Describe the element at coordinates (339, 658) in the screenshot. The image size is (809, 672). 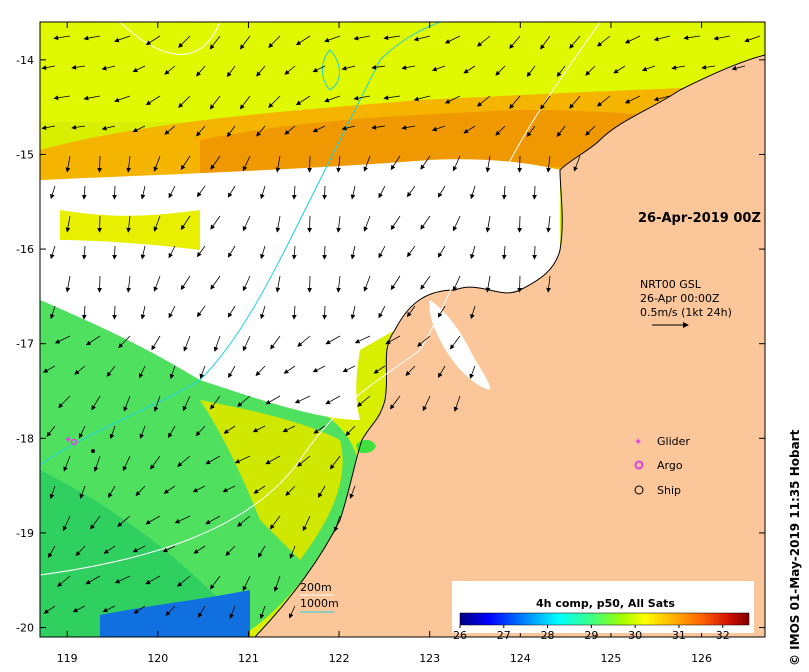
I see `lon-tick-label: 122` at that location.